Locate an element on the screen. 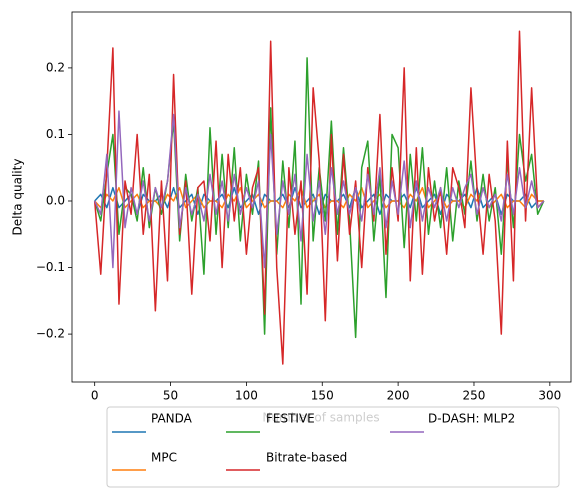 The height and width of the screenshot is (497, 582). x-tick-label: 0 is located at coordinates (95, 396).